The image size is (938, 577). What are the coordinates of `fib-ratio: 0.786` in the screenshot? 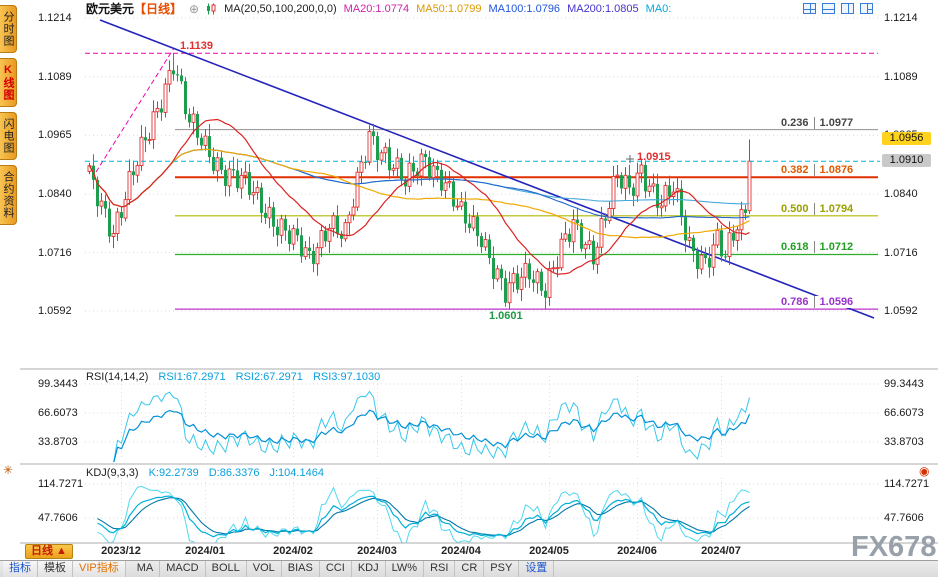 It's located at (795, 302).